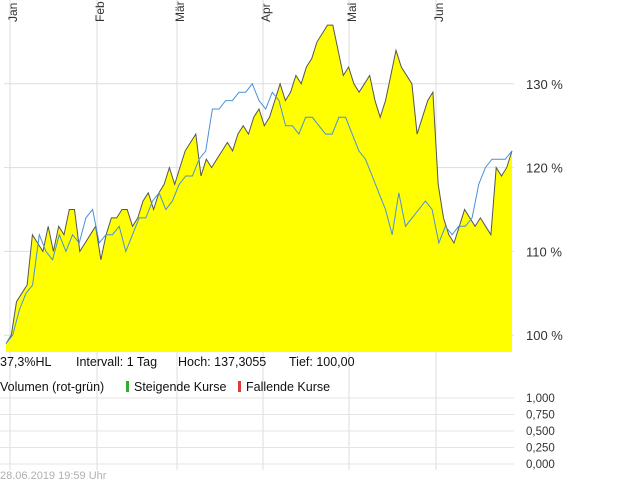 The height and width of the screenshot is (483, 620). I want to click on low-stat: Tief: 100,00, so click(322, 362).